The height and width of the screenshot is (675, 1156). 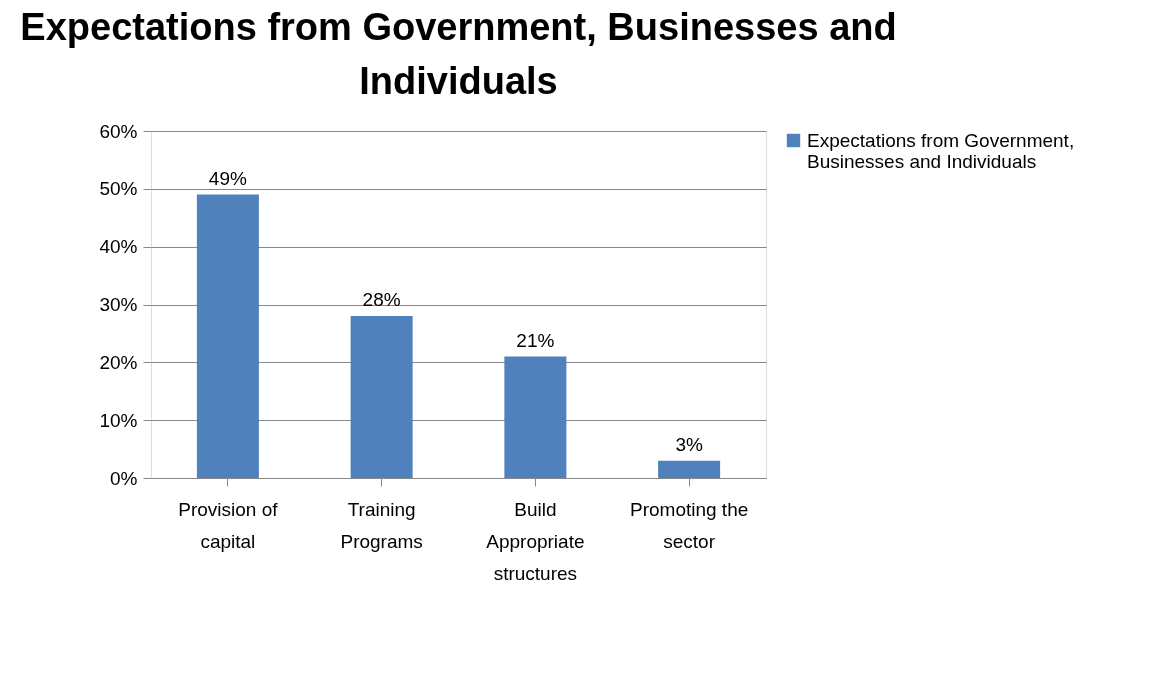 What do you see at coordinates (535, 340) in the screenshot?
I see `data-label: 21%` at bounding box center [535, 340].